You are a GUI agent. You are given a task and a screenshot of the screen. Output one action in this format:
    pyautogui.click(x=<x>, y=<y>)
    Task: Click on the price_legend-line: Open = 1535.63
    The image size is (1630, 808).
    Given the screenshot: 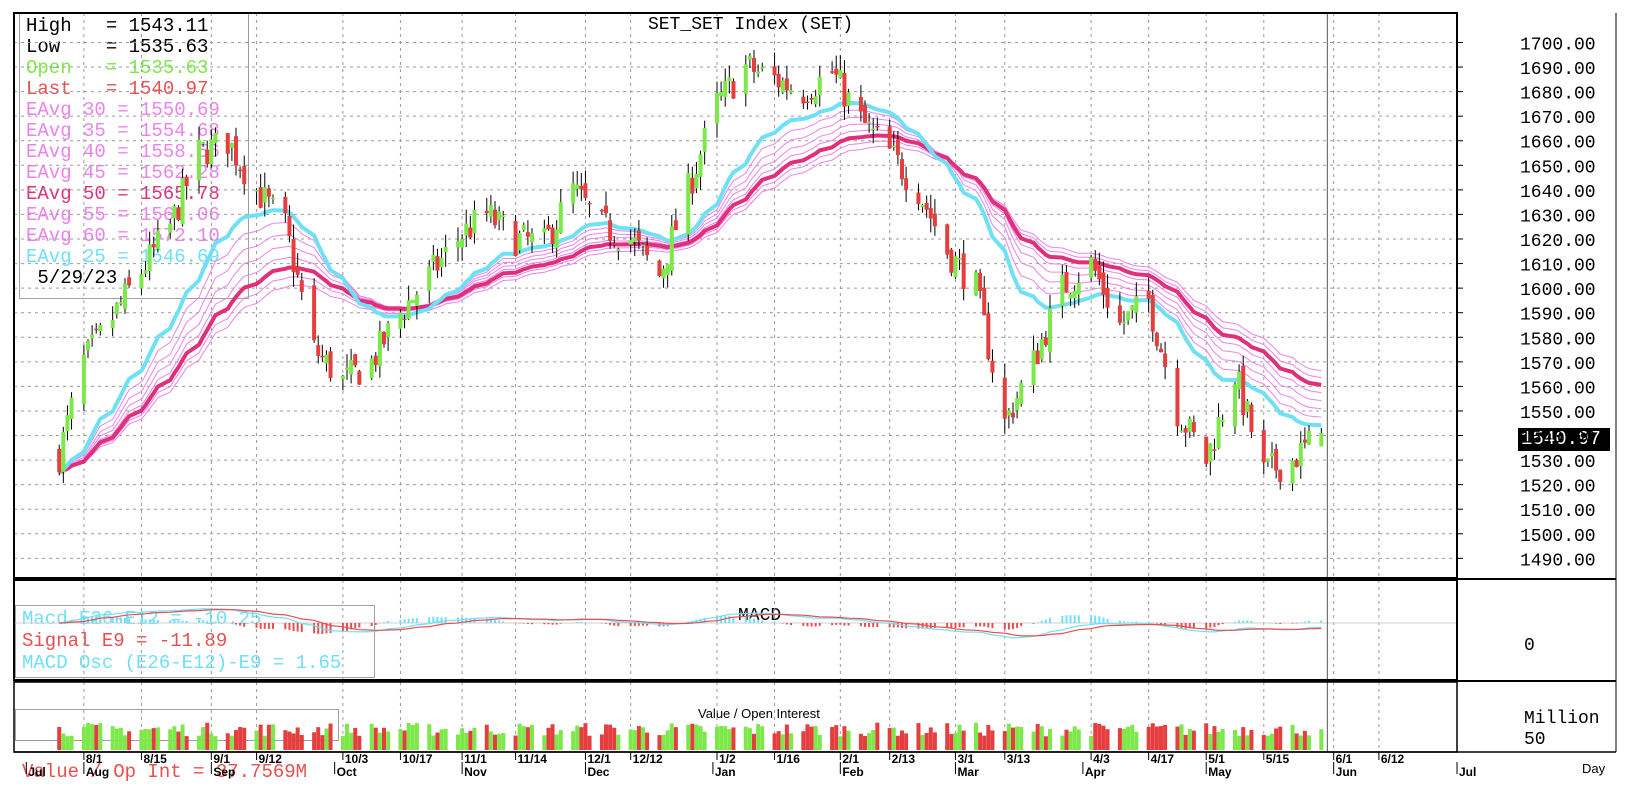 What is the action you would take?
    pyautogui.click(x=117, y=68)
    